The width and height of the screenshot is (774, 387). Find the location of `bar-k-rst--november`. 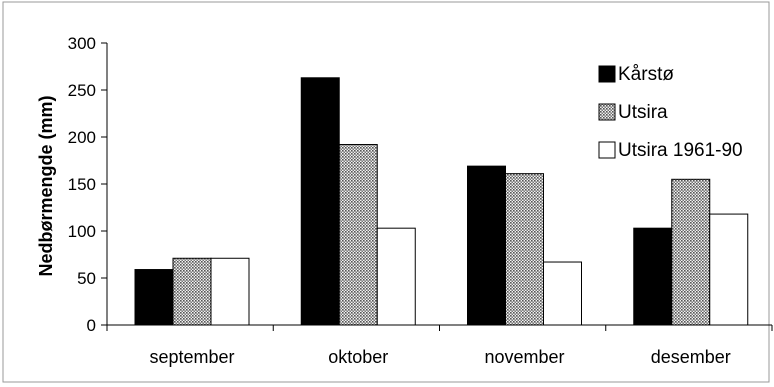

bar-k-rst--november is located at coordinates (486, 245).